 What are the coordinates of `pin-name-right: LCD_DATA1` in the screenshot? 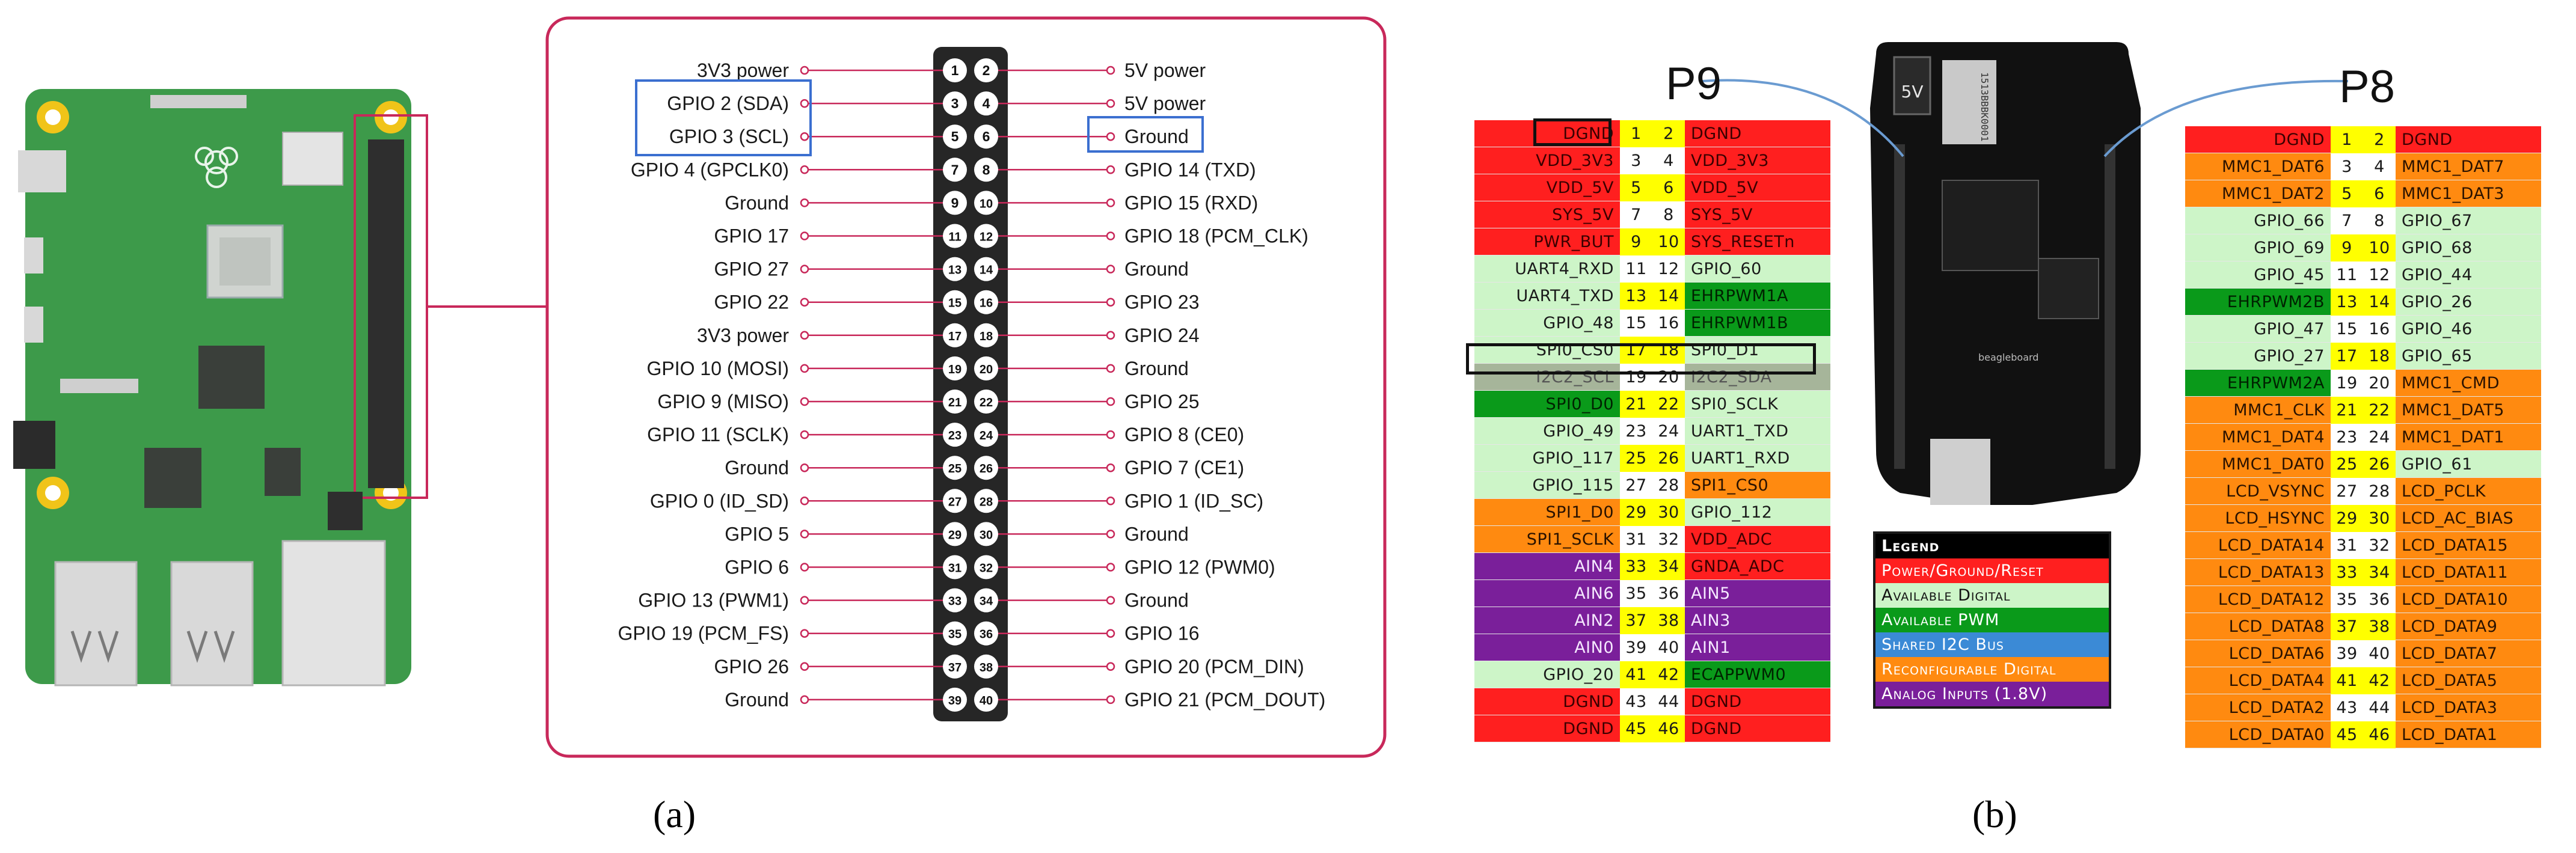 It's located at (2468, 734).